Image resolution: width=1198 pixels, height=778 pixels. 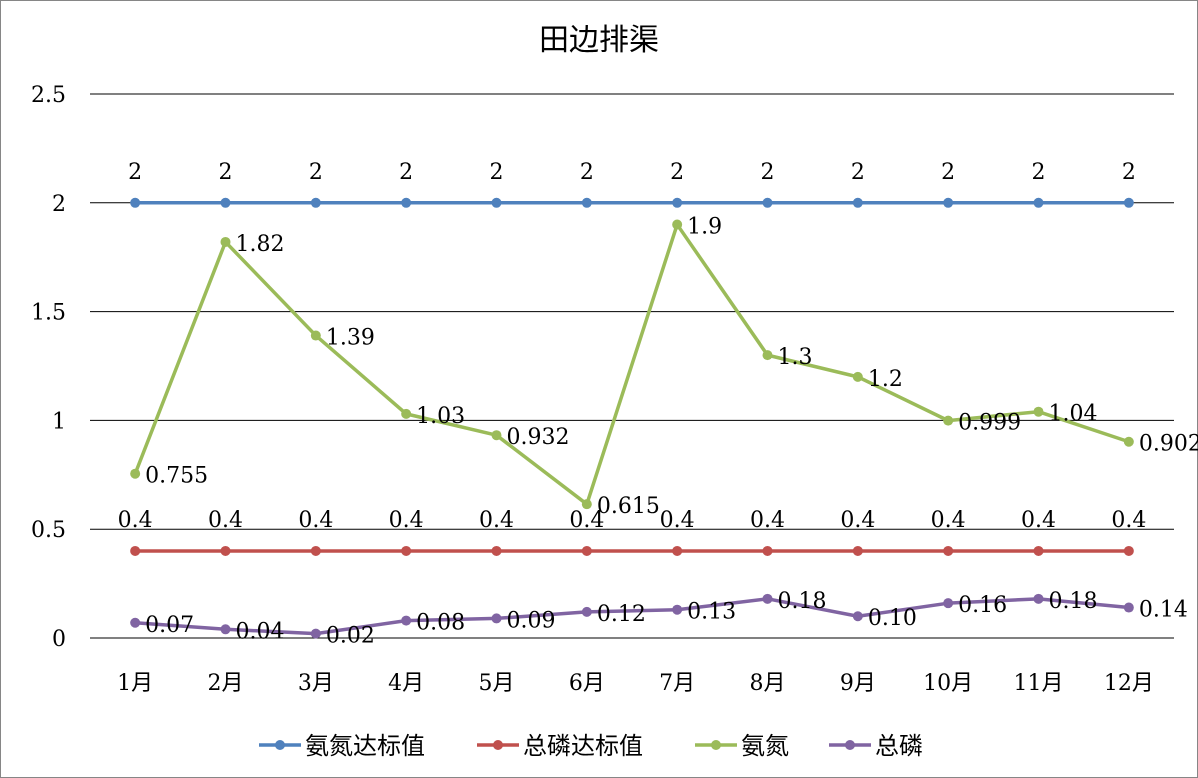 I want to click on data-label: 0.09, so click(x=531, y=620).